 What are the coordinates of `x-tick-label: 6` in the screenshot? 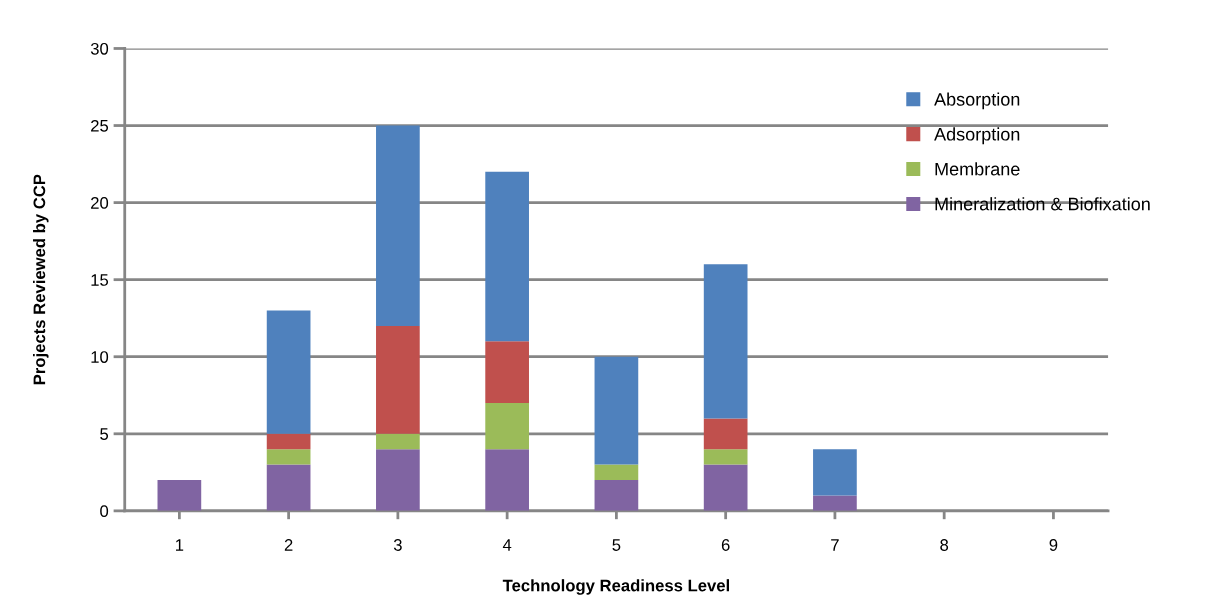 It's located at (725, 545).